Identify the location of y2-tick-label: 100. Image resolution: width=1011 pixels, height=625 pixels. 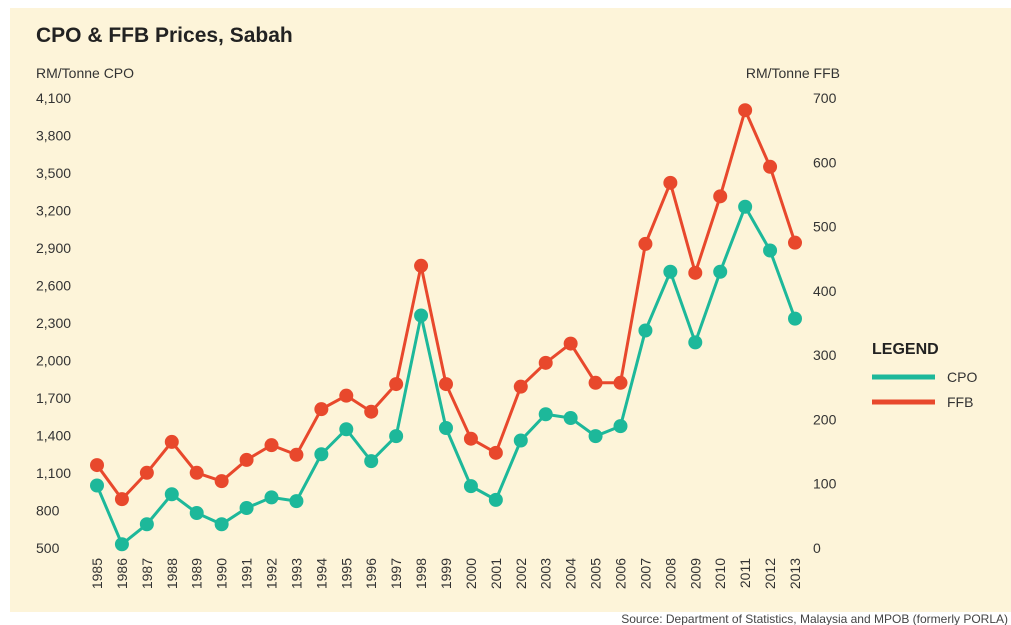
(825, 484).